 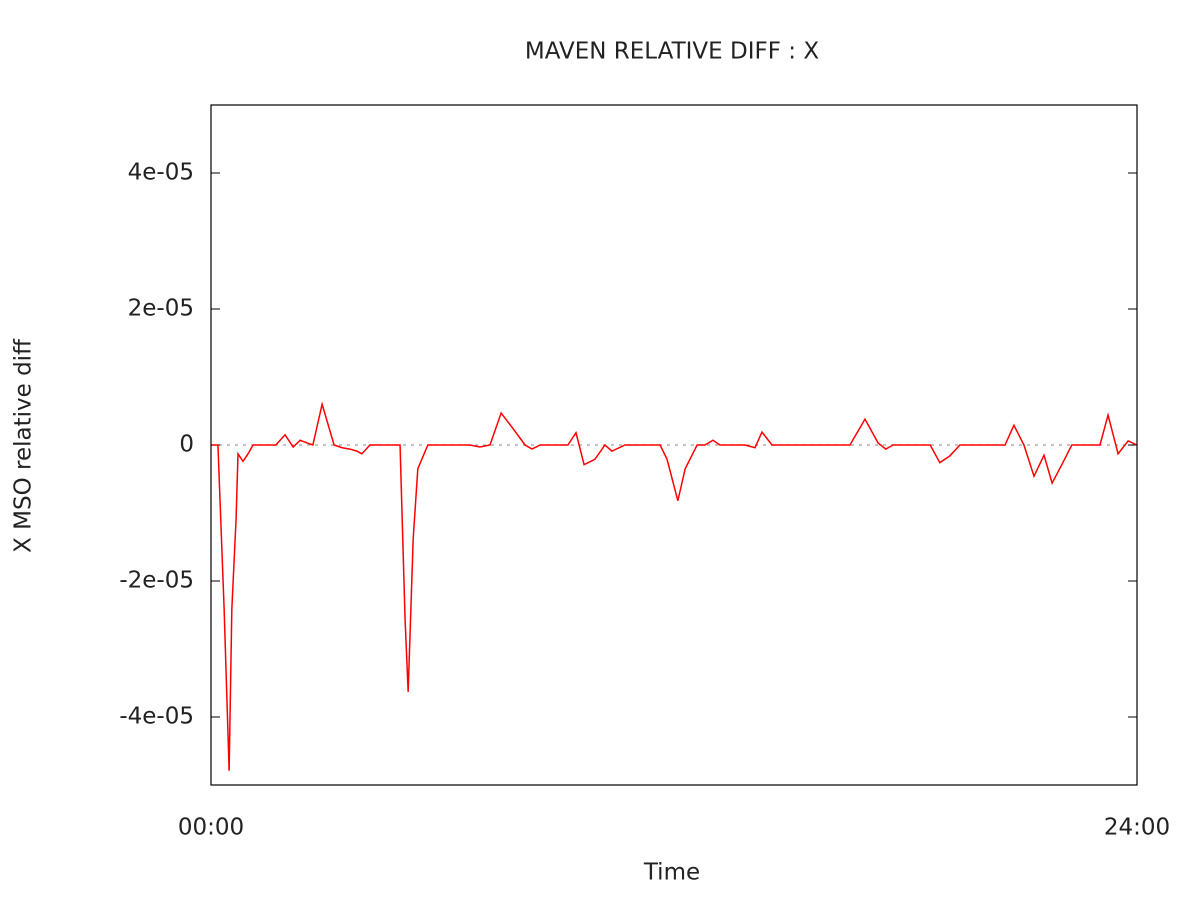 What do you see at coordinates (671, 873) in the screenshot?
I see `x-axis-label: Time` at bounding box center [671, 873].